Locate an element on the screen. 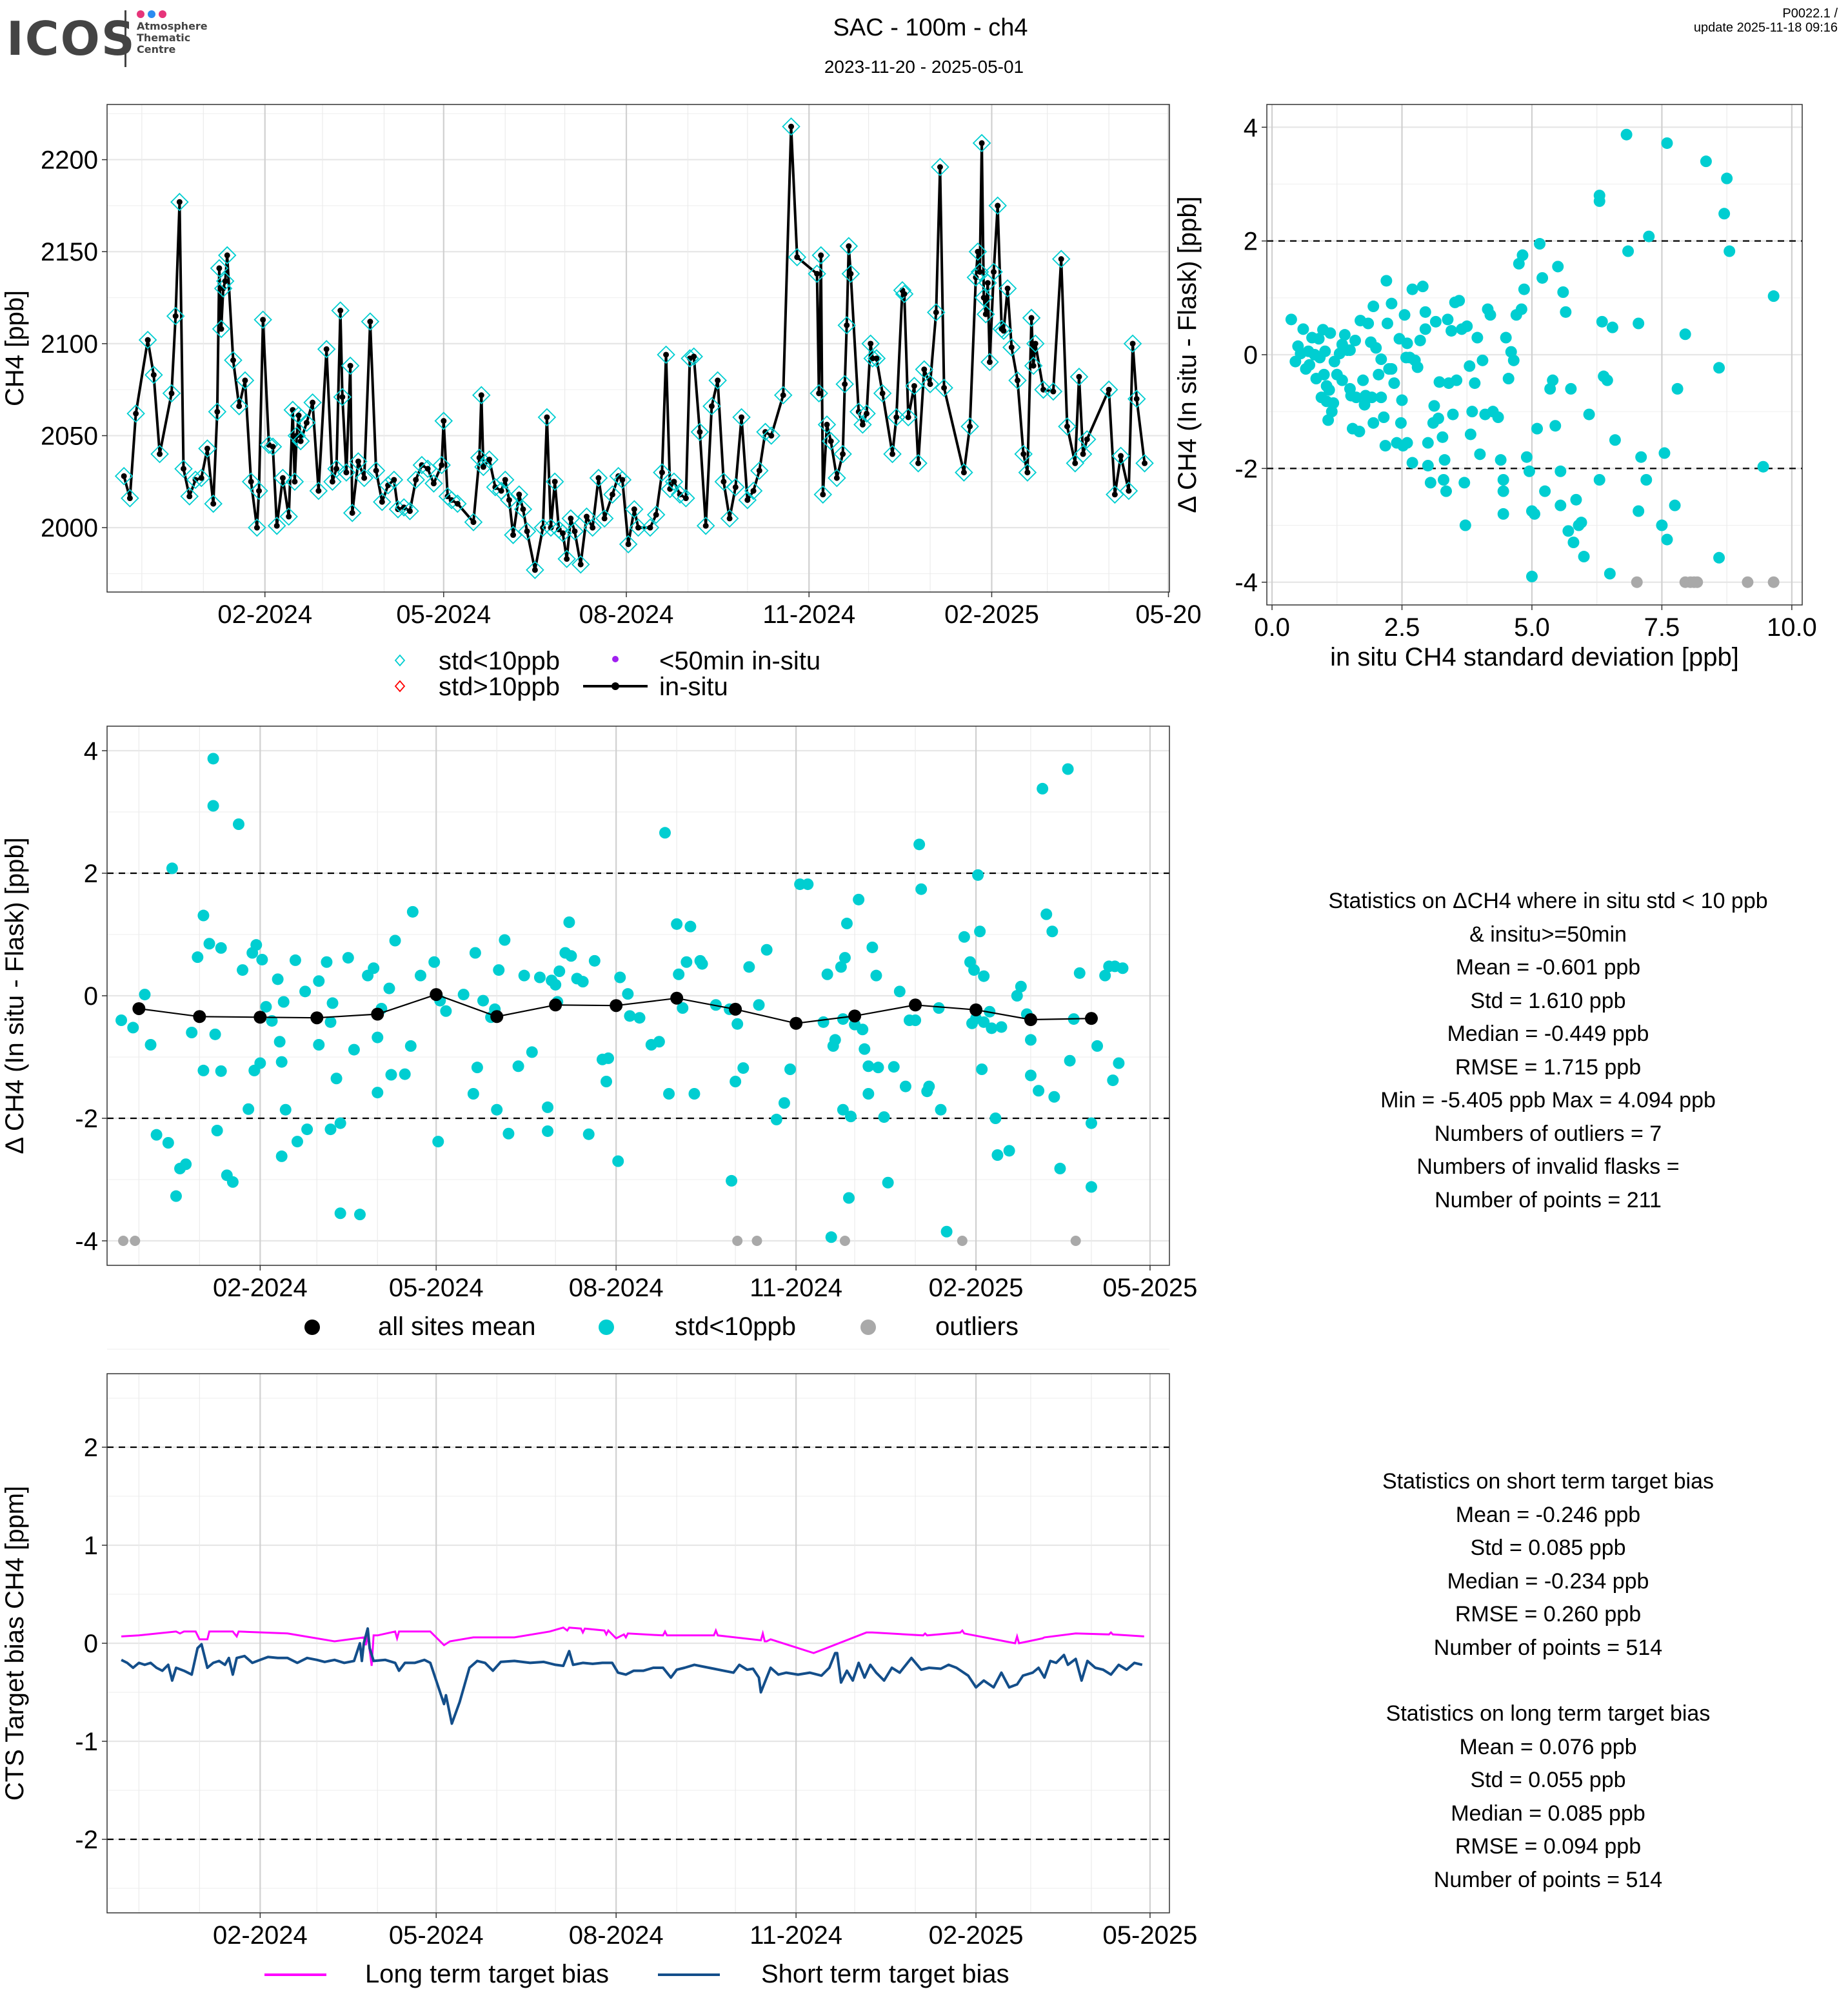  legend-diamond-red-icon is located at coordinates (400, 686).